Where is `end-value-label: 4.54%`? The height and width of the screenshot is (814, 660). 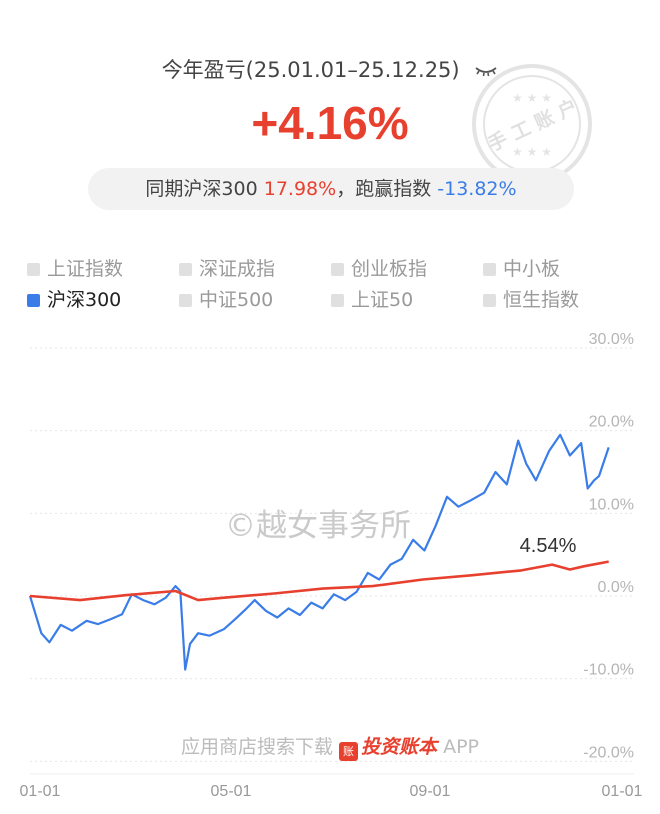 end-value-label: 4.54% is located at coordinates (548, 546).